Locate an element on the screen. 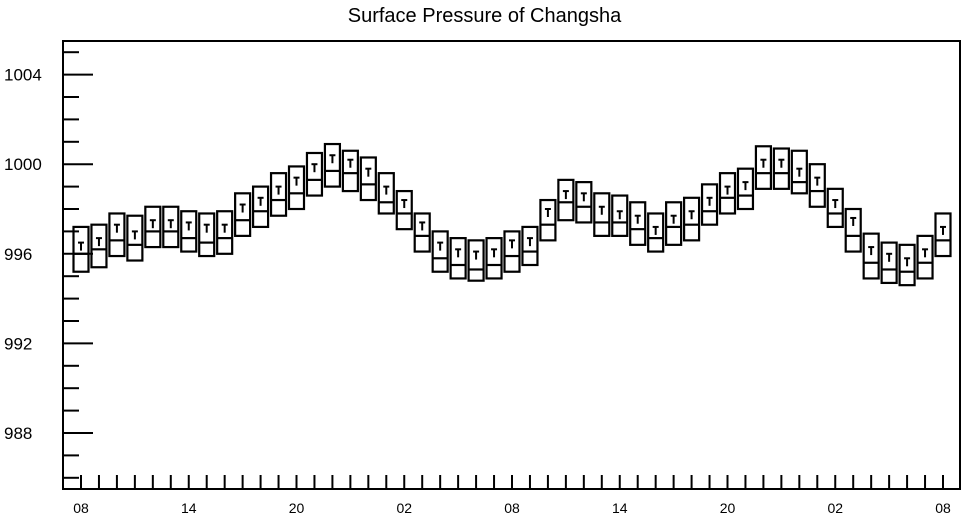 This screenshot has height=520, width=969. y-axis: 988 992 996 1000 1004 is located at coordinates (48, 265).